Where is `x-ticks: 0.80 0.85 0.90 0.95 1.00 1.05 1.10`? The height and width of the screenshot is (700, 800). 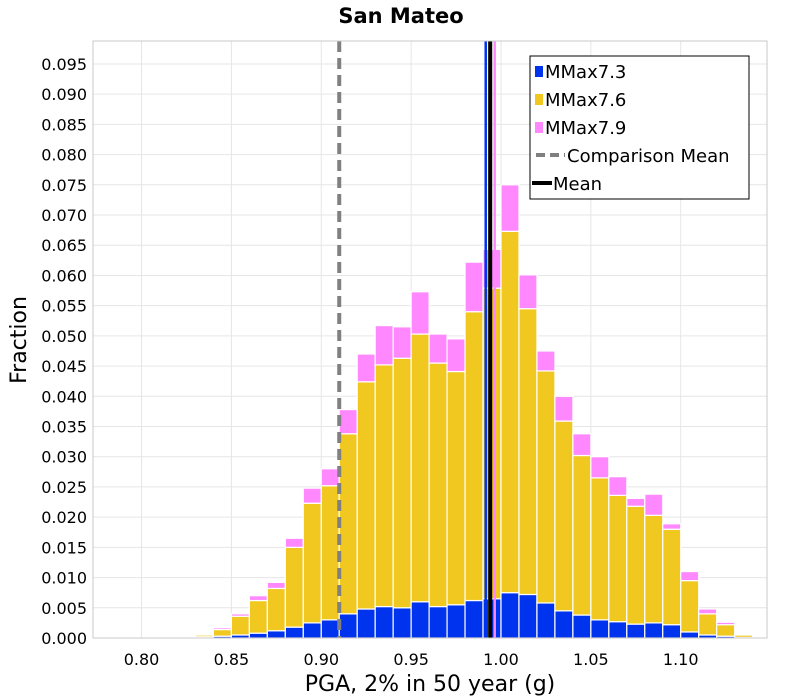 x-ticks: 0.80 0.85 0.90 0.95 1.00 1.05 1.10 is located at coordinates (411, 659).